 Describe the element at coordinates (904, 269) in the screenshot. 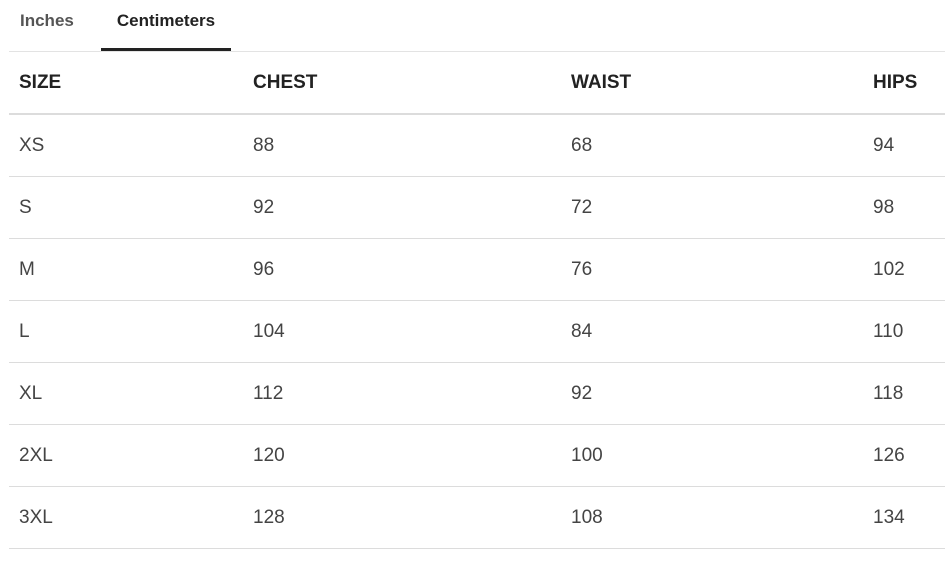

I see `cell-hips: 102` at that location.